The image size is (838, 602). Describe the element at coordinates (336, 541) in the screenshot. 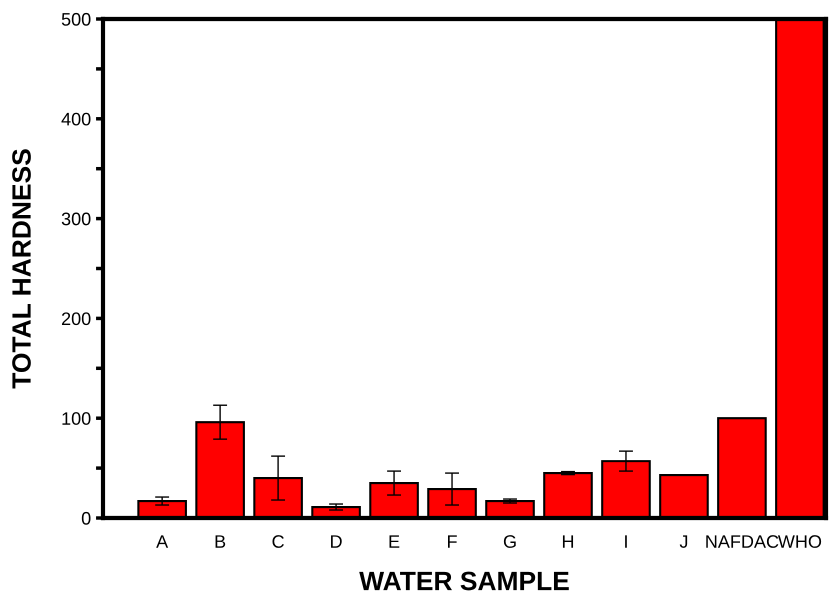

I see `x-tick-label: D` at that location.